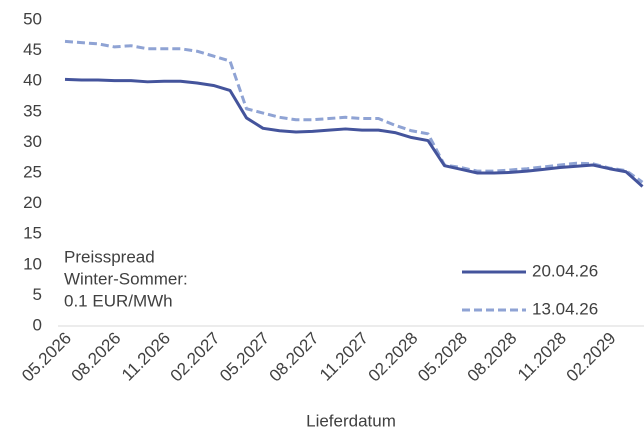 This screenshot has width=644, height=434. Describe the element at coordinates (32, 80) in the screenshot. I see `y-tick-label: 40` at that location.